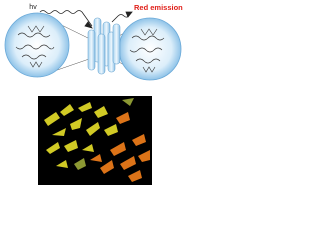 The height and width of the screenshot is (240, 320). Describe the element at coordinates (150, 49) in the screenshot. I see `molecule-circle-right` at that location.